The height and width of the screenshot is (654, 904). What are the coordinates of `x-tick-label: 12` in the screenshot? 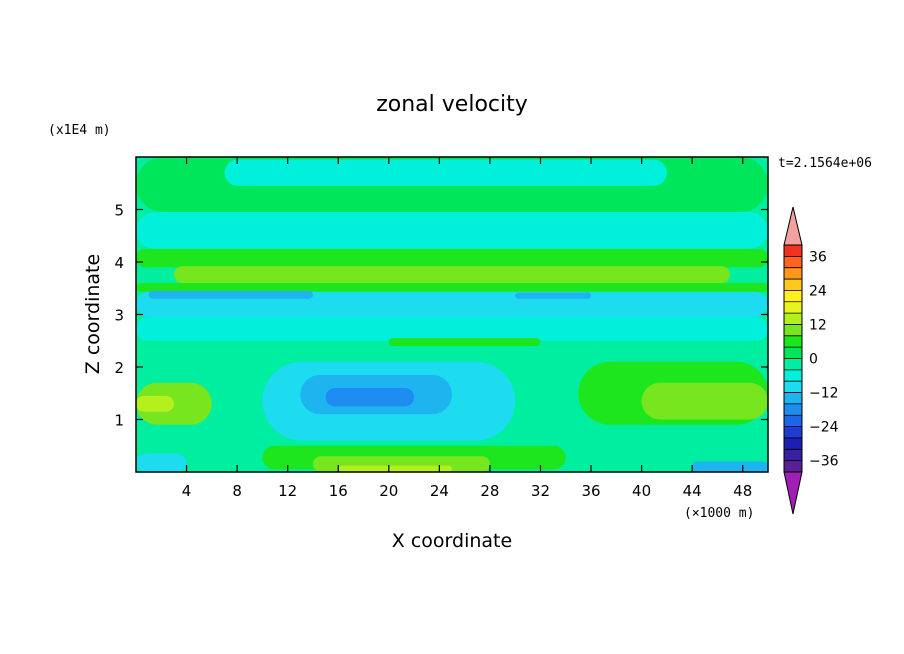 It's located at (287, 491).